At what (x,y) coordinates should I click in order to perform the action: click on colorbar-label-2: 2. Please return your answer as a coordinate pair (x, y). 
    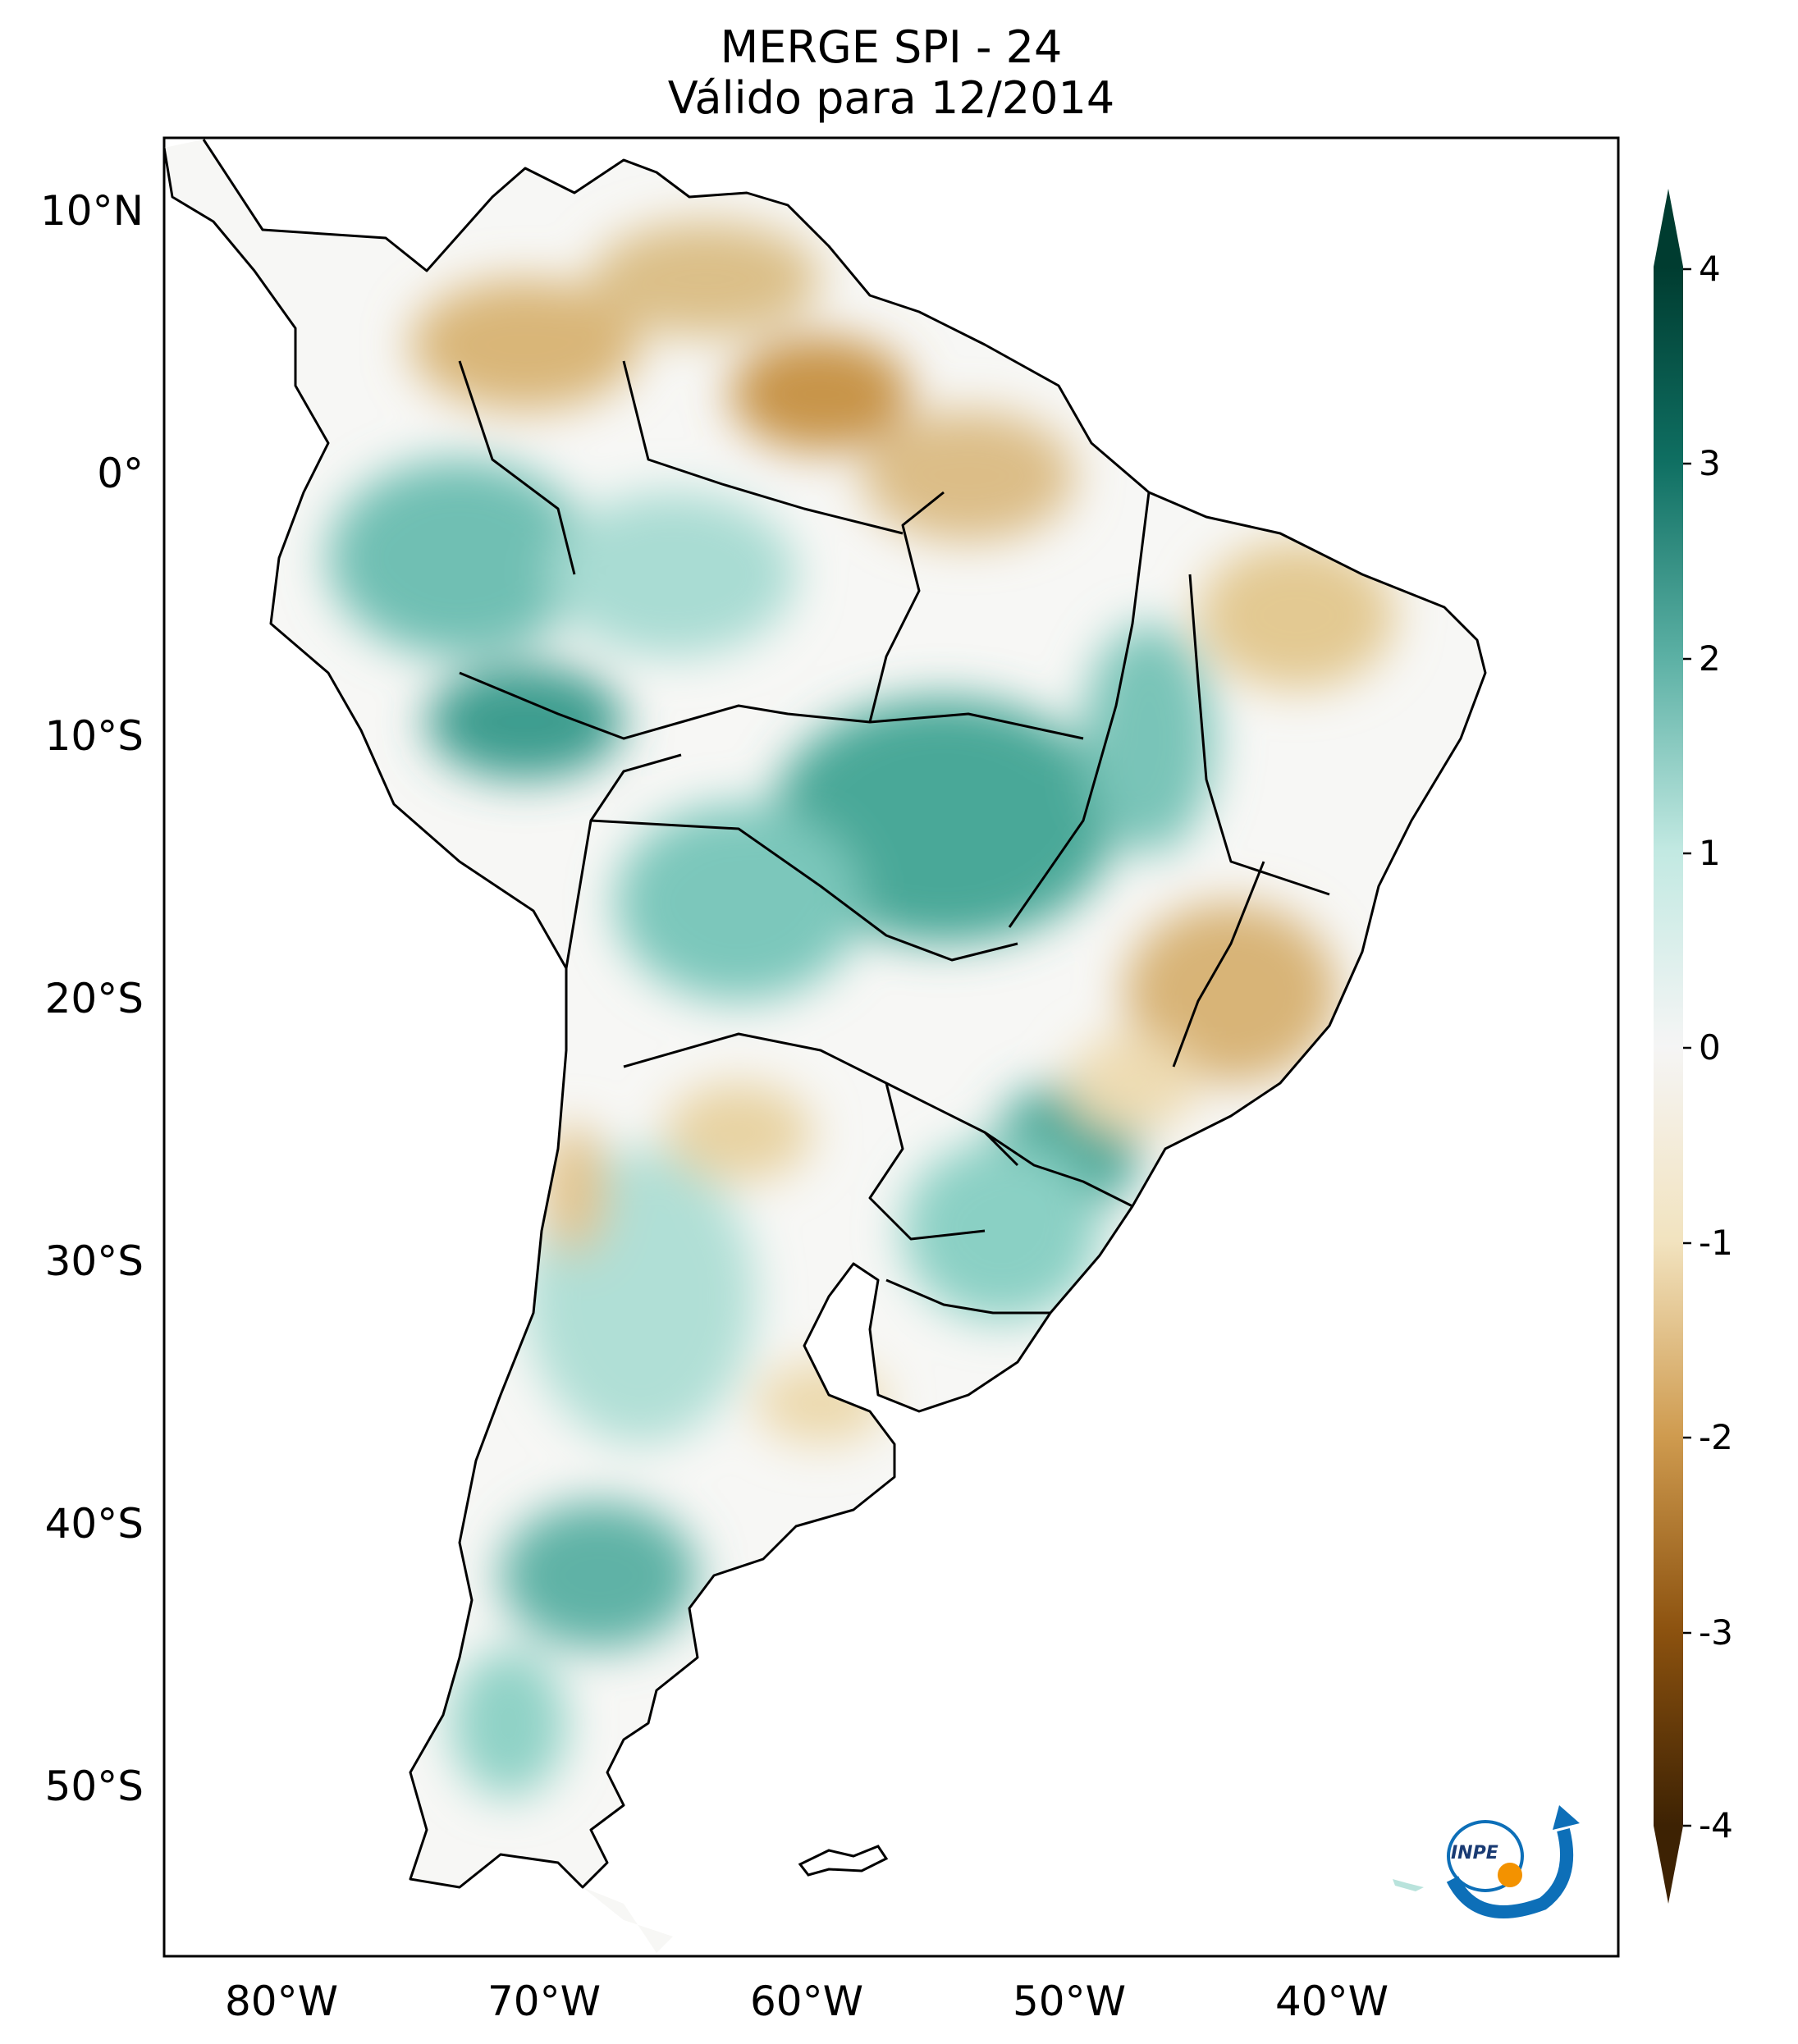
    Looking at the image, I should click on (1710, 658).